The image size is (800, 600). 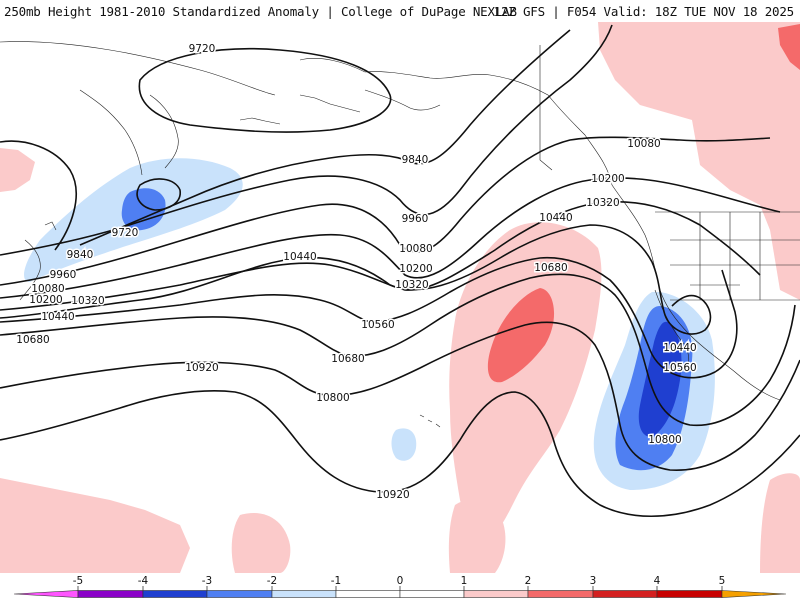 What do you see at coordinates (593, 581) in the screenshot?
I see `legend-tick-label: 3` at bounding box center [593, 581].